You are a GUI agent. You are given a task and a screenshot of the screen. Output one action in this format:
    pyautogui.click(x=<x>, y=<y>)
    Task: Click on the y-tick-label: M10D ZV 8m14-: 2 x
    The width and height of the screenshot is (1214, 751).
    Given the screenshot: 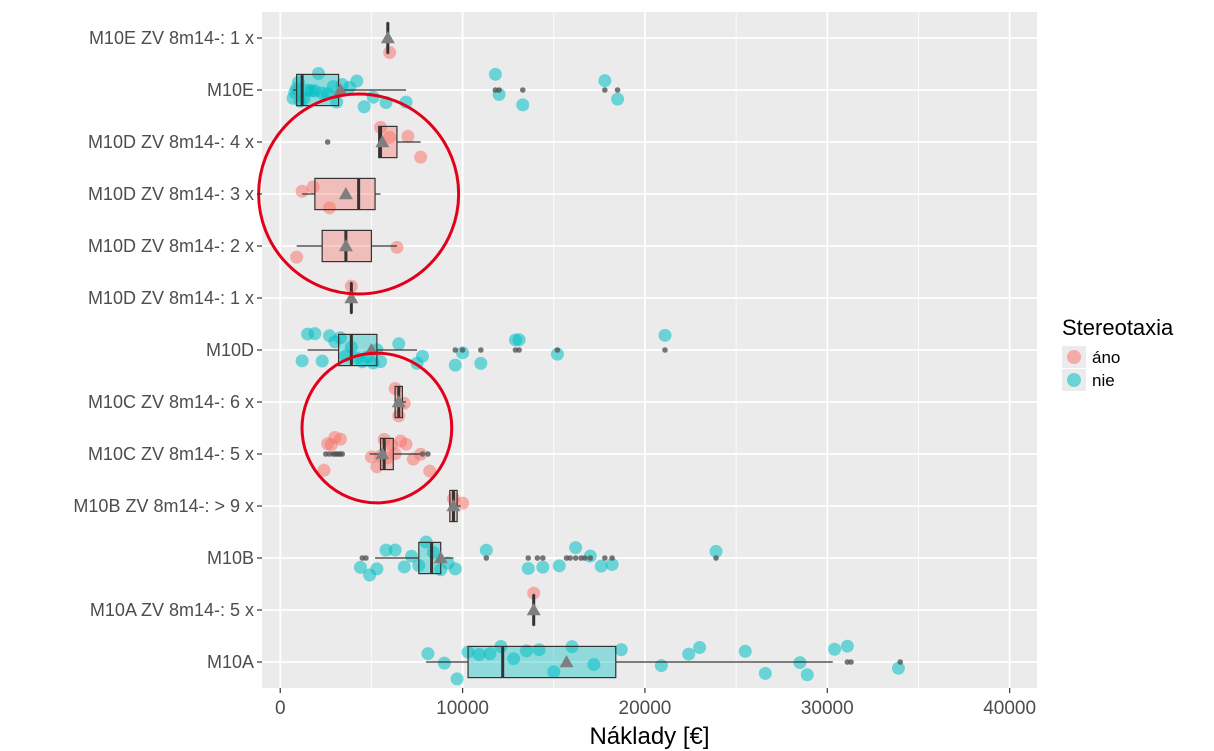 What is the action you would take?
    pyautogui.click(x=171, y=246)
    